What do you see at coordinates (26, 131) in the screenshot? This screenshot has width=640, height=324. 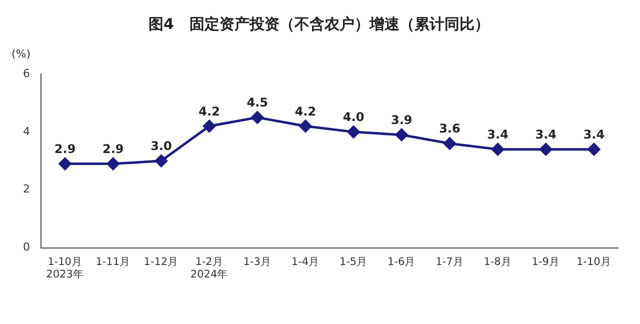 I see `y-tick-label: 4` at bounding box center [26, 131].